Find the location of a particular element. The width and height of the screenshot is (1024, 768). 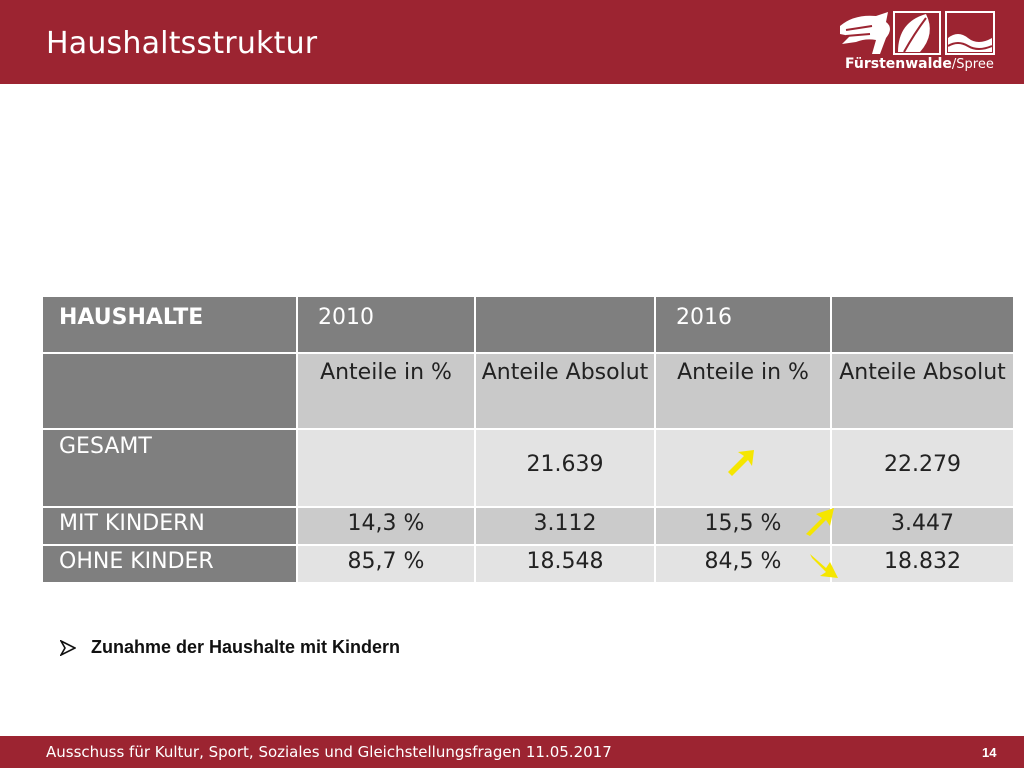

subheader-percent-2016: Anteile in % is located at coordinates (743, 391).